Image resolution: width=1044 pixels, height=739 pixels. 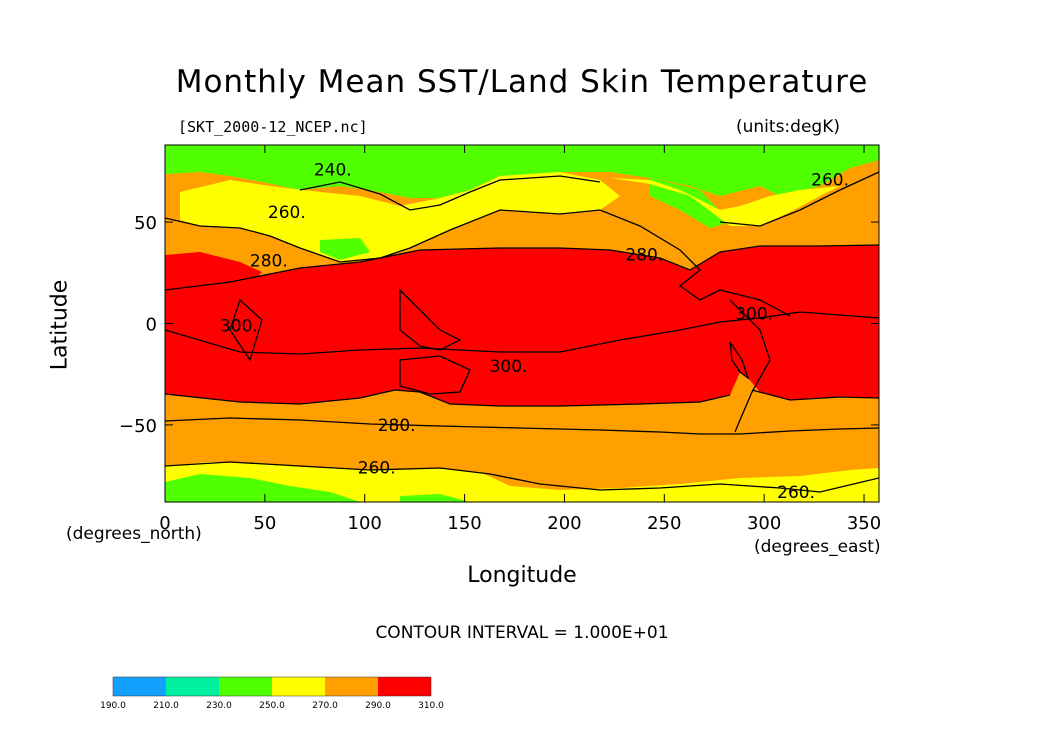 I want to click on x-tick-label: 350, so click(x=864, y=523).